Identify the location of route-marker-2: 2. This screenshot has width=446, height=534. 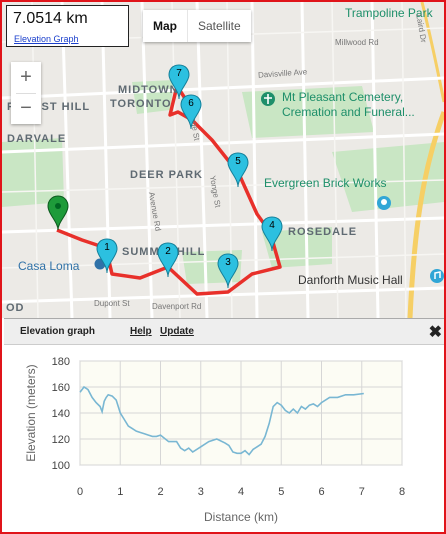
(168, 260).